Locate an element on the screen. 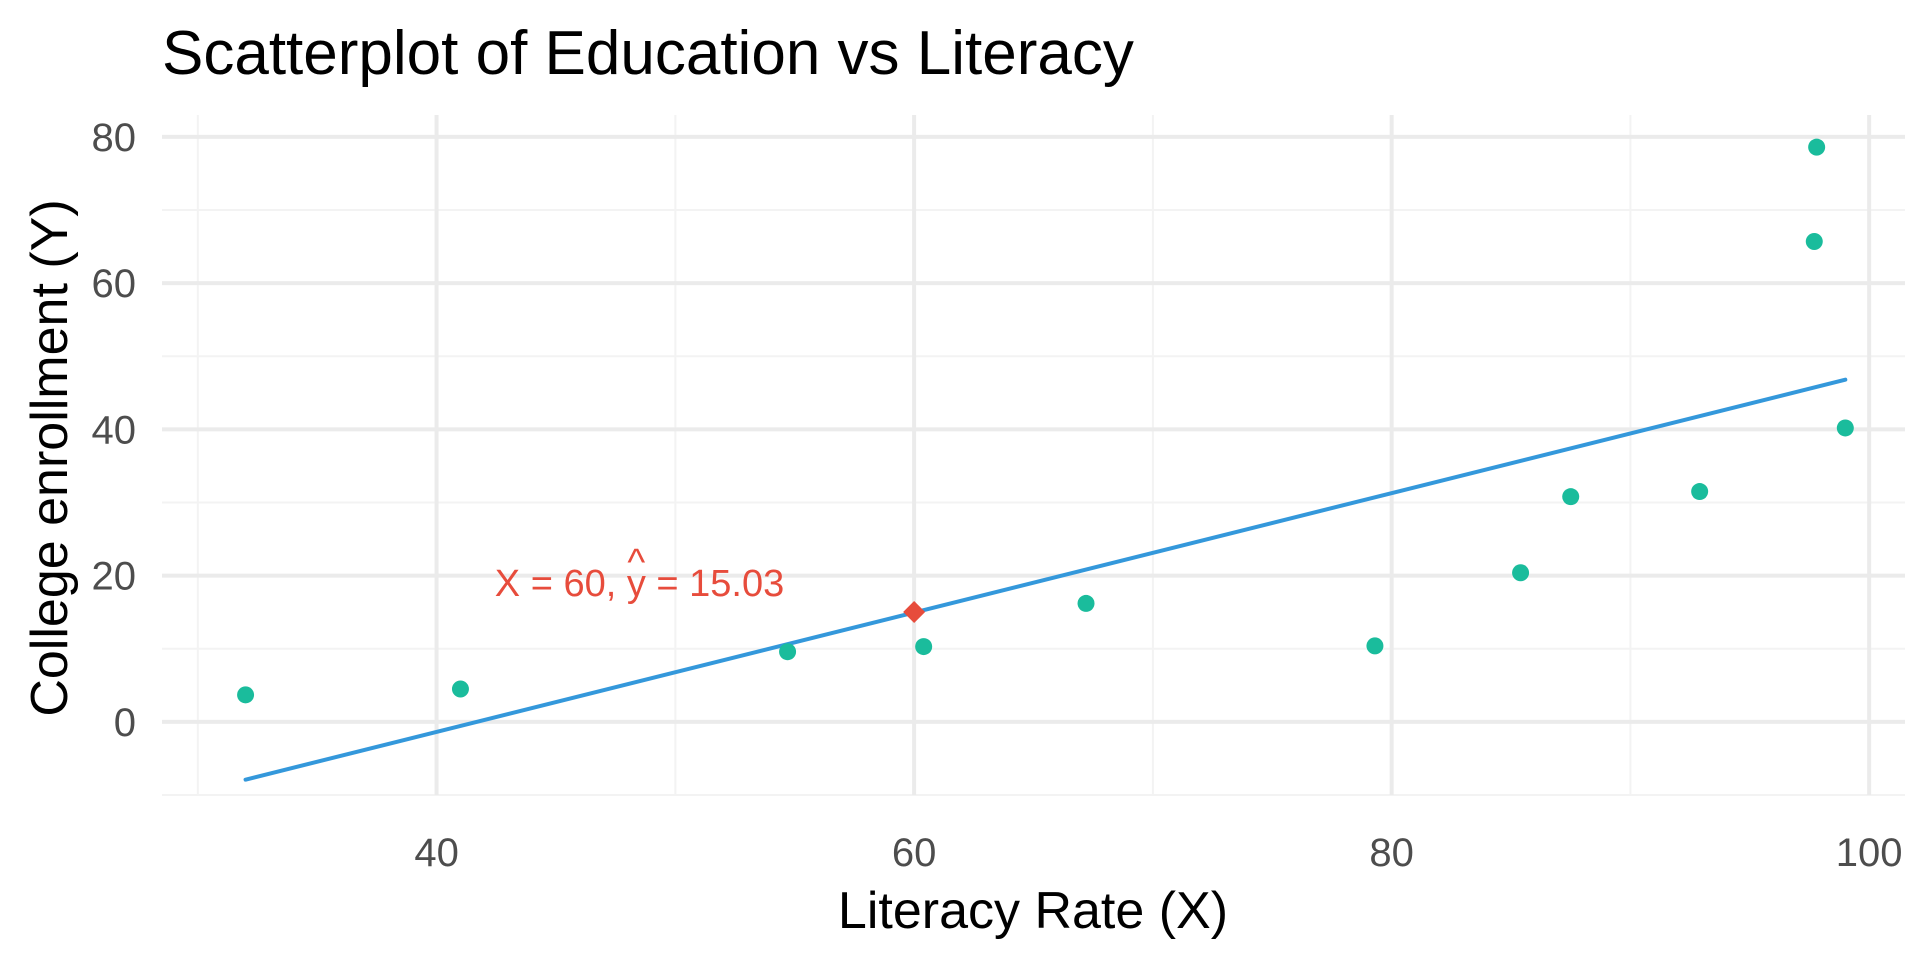  x-tick-label: 40 is located at coordinates (436, 853).